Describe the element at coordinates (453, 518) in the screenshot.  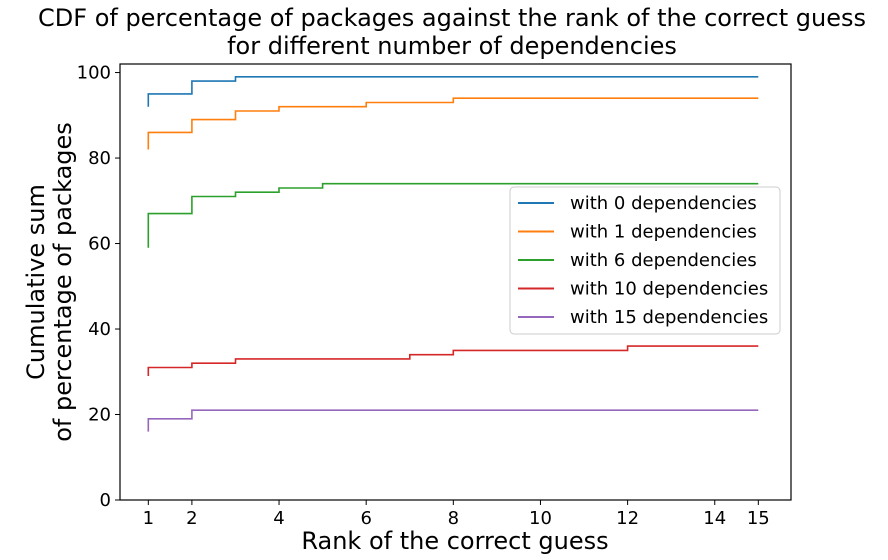
I see `x-tick-label: 8` at that location.